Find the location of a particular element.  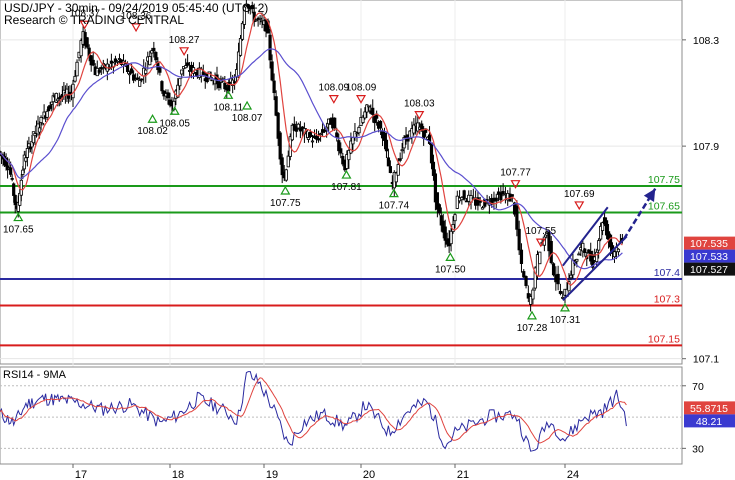

rsi-tick-label: 30 is located at coordinates (698, 449).